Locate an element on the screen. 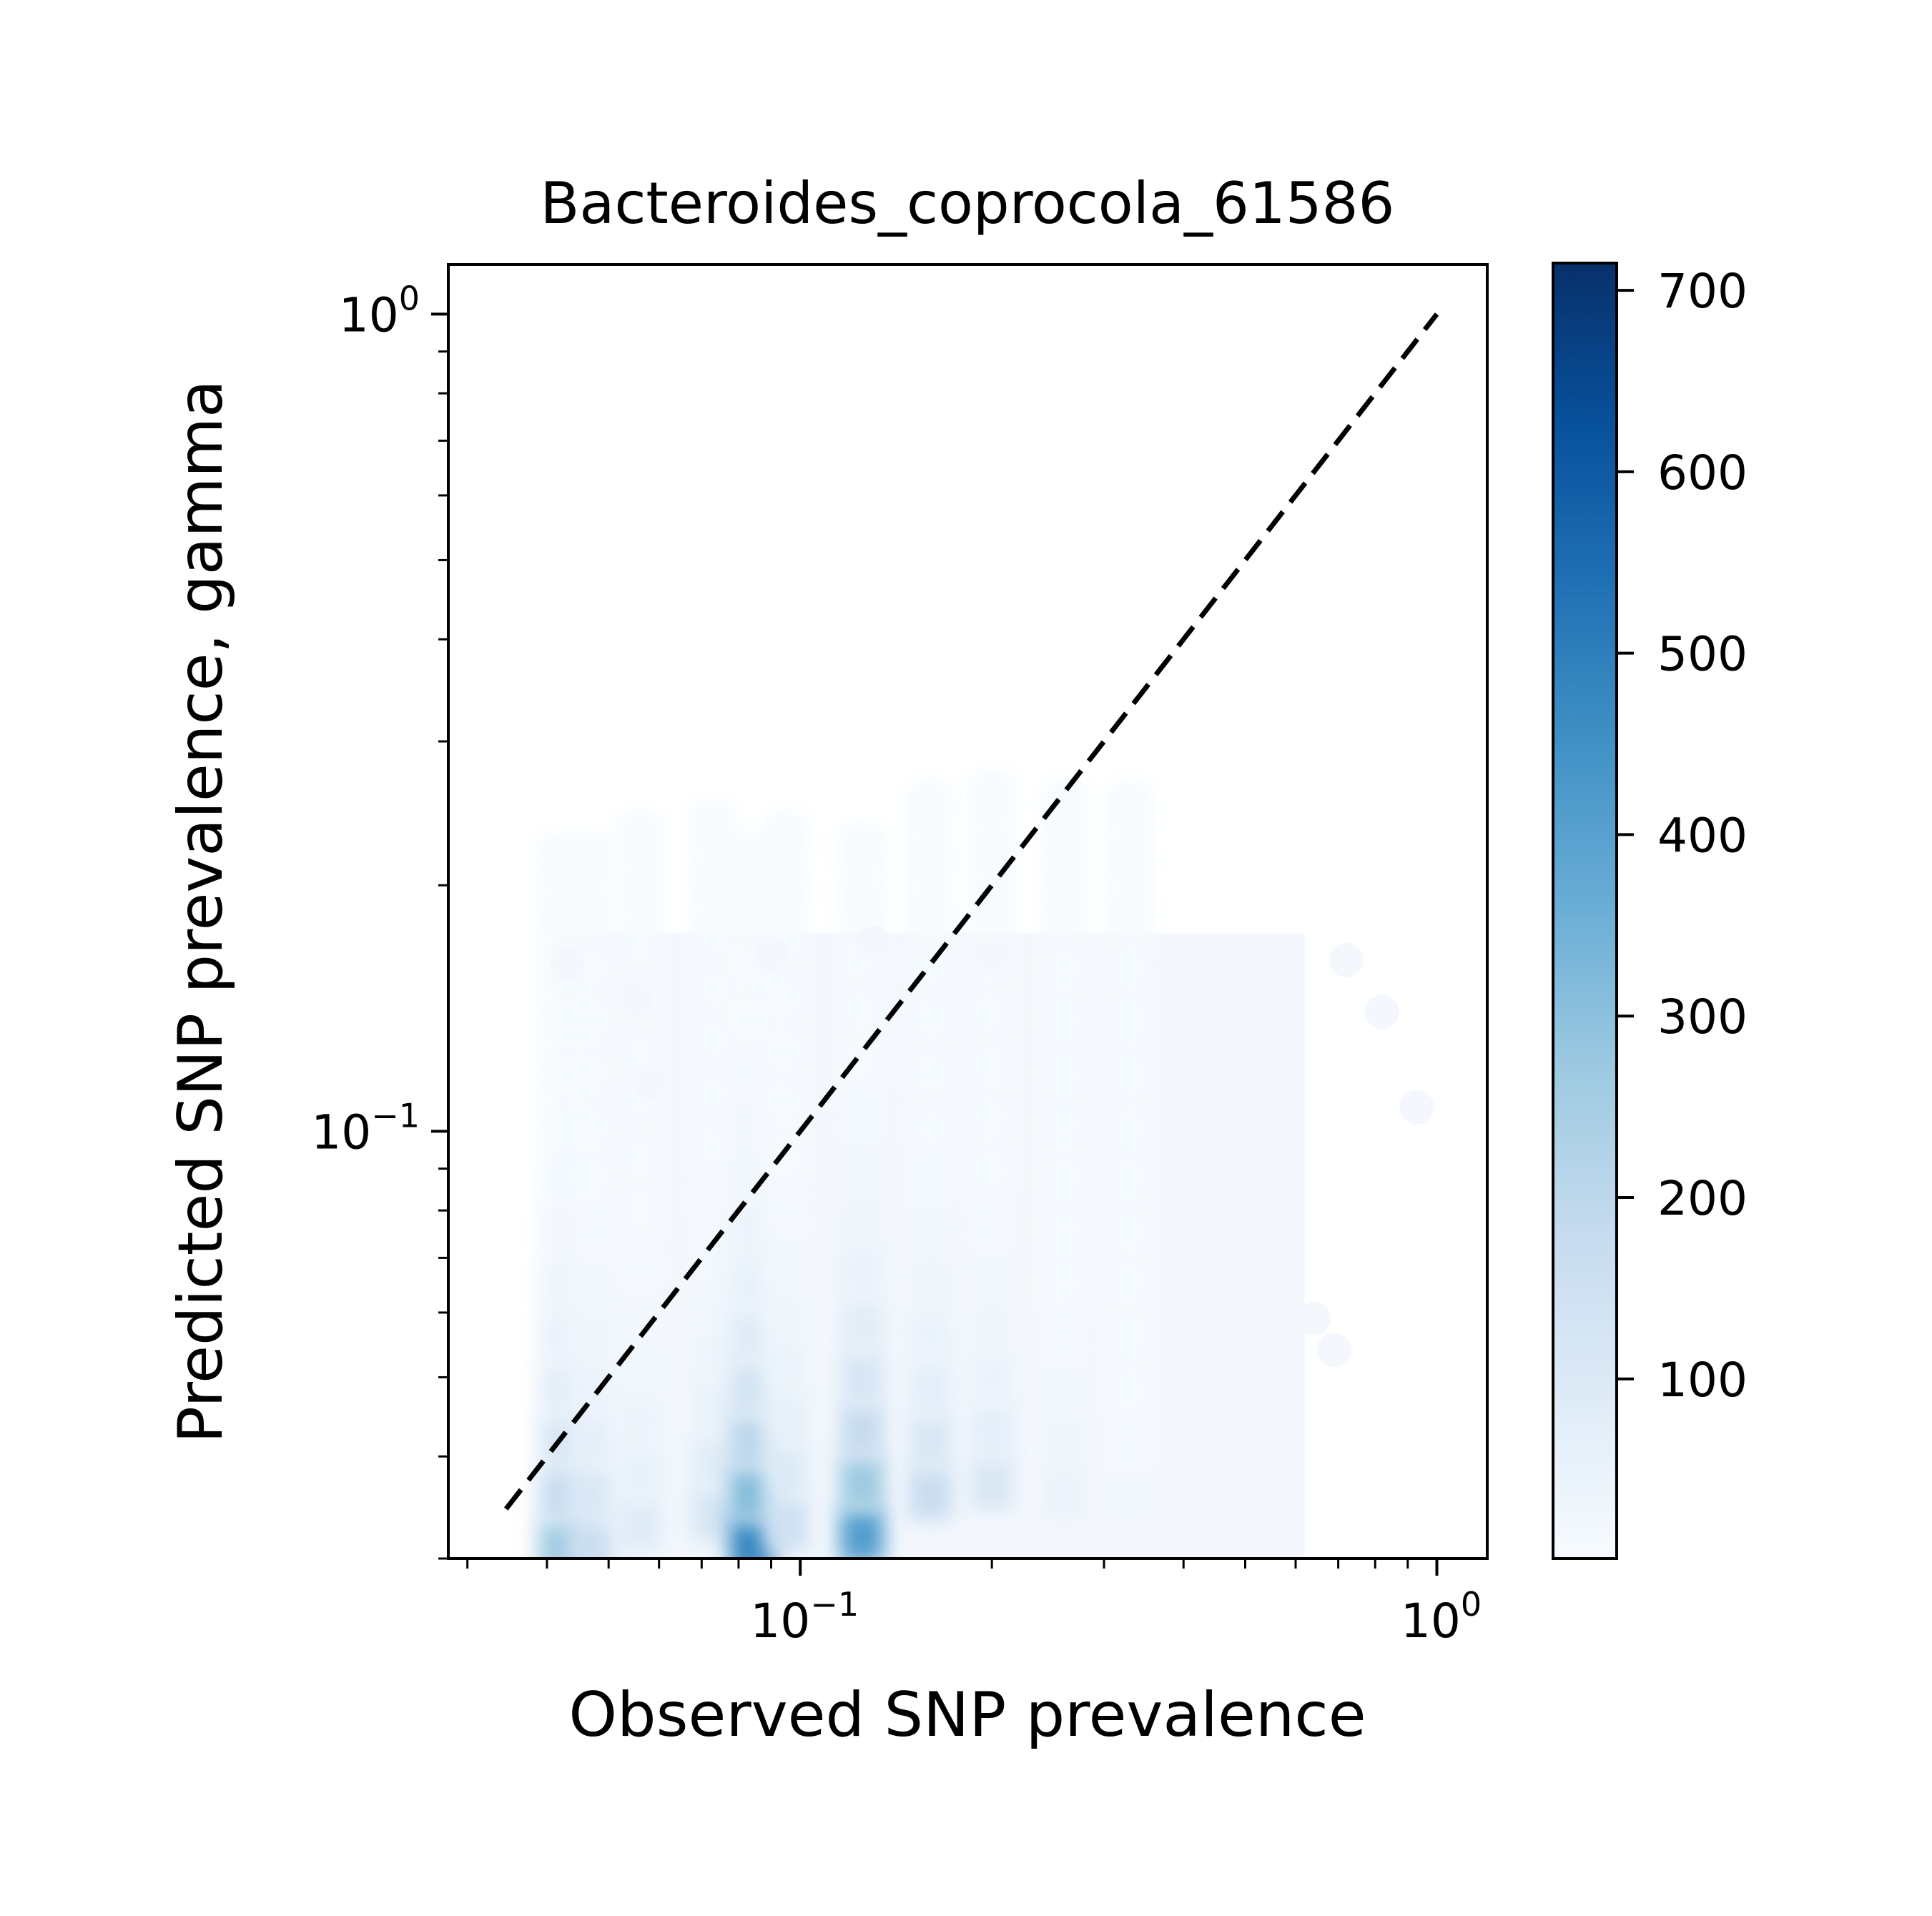  colorbar: 100 200 300 400 500 600 700 is located at coordinates (1650, 911).